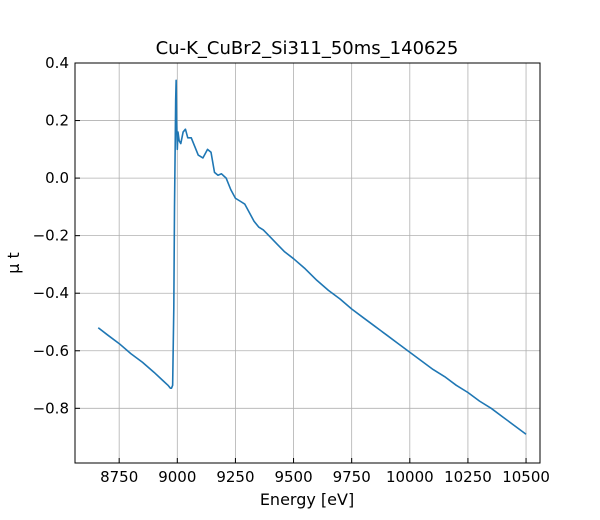 Image resolution: width=600 pixels, height=520 pixels. What do you see at coordinates (307, 48) in the screenshot?
I see `chart-title: Cu-K_CuBr2_Si311_50ms_140625` at bounding box center [307, 48].